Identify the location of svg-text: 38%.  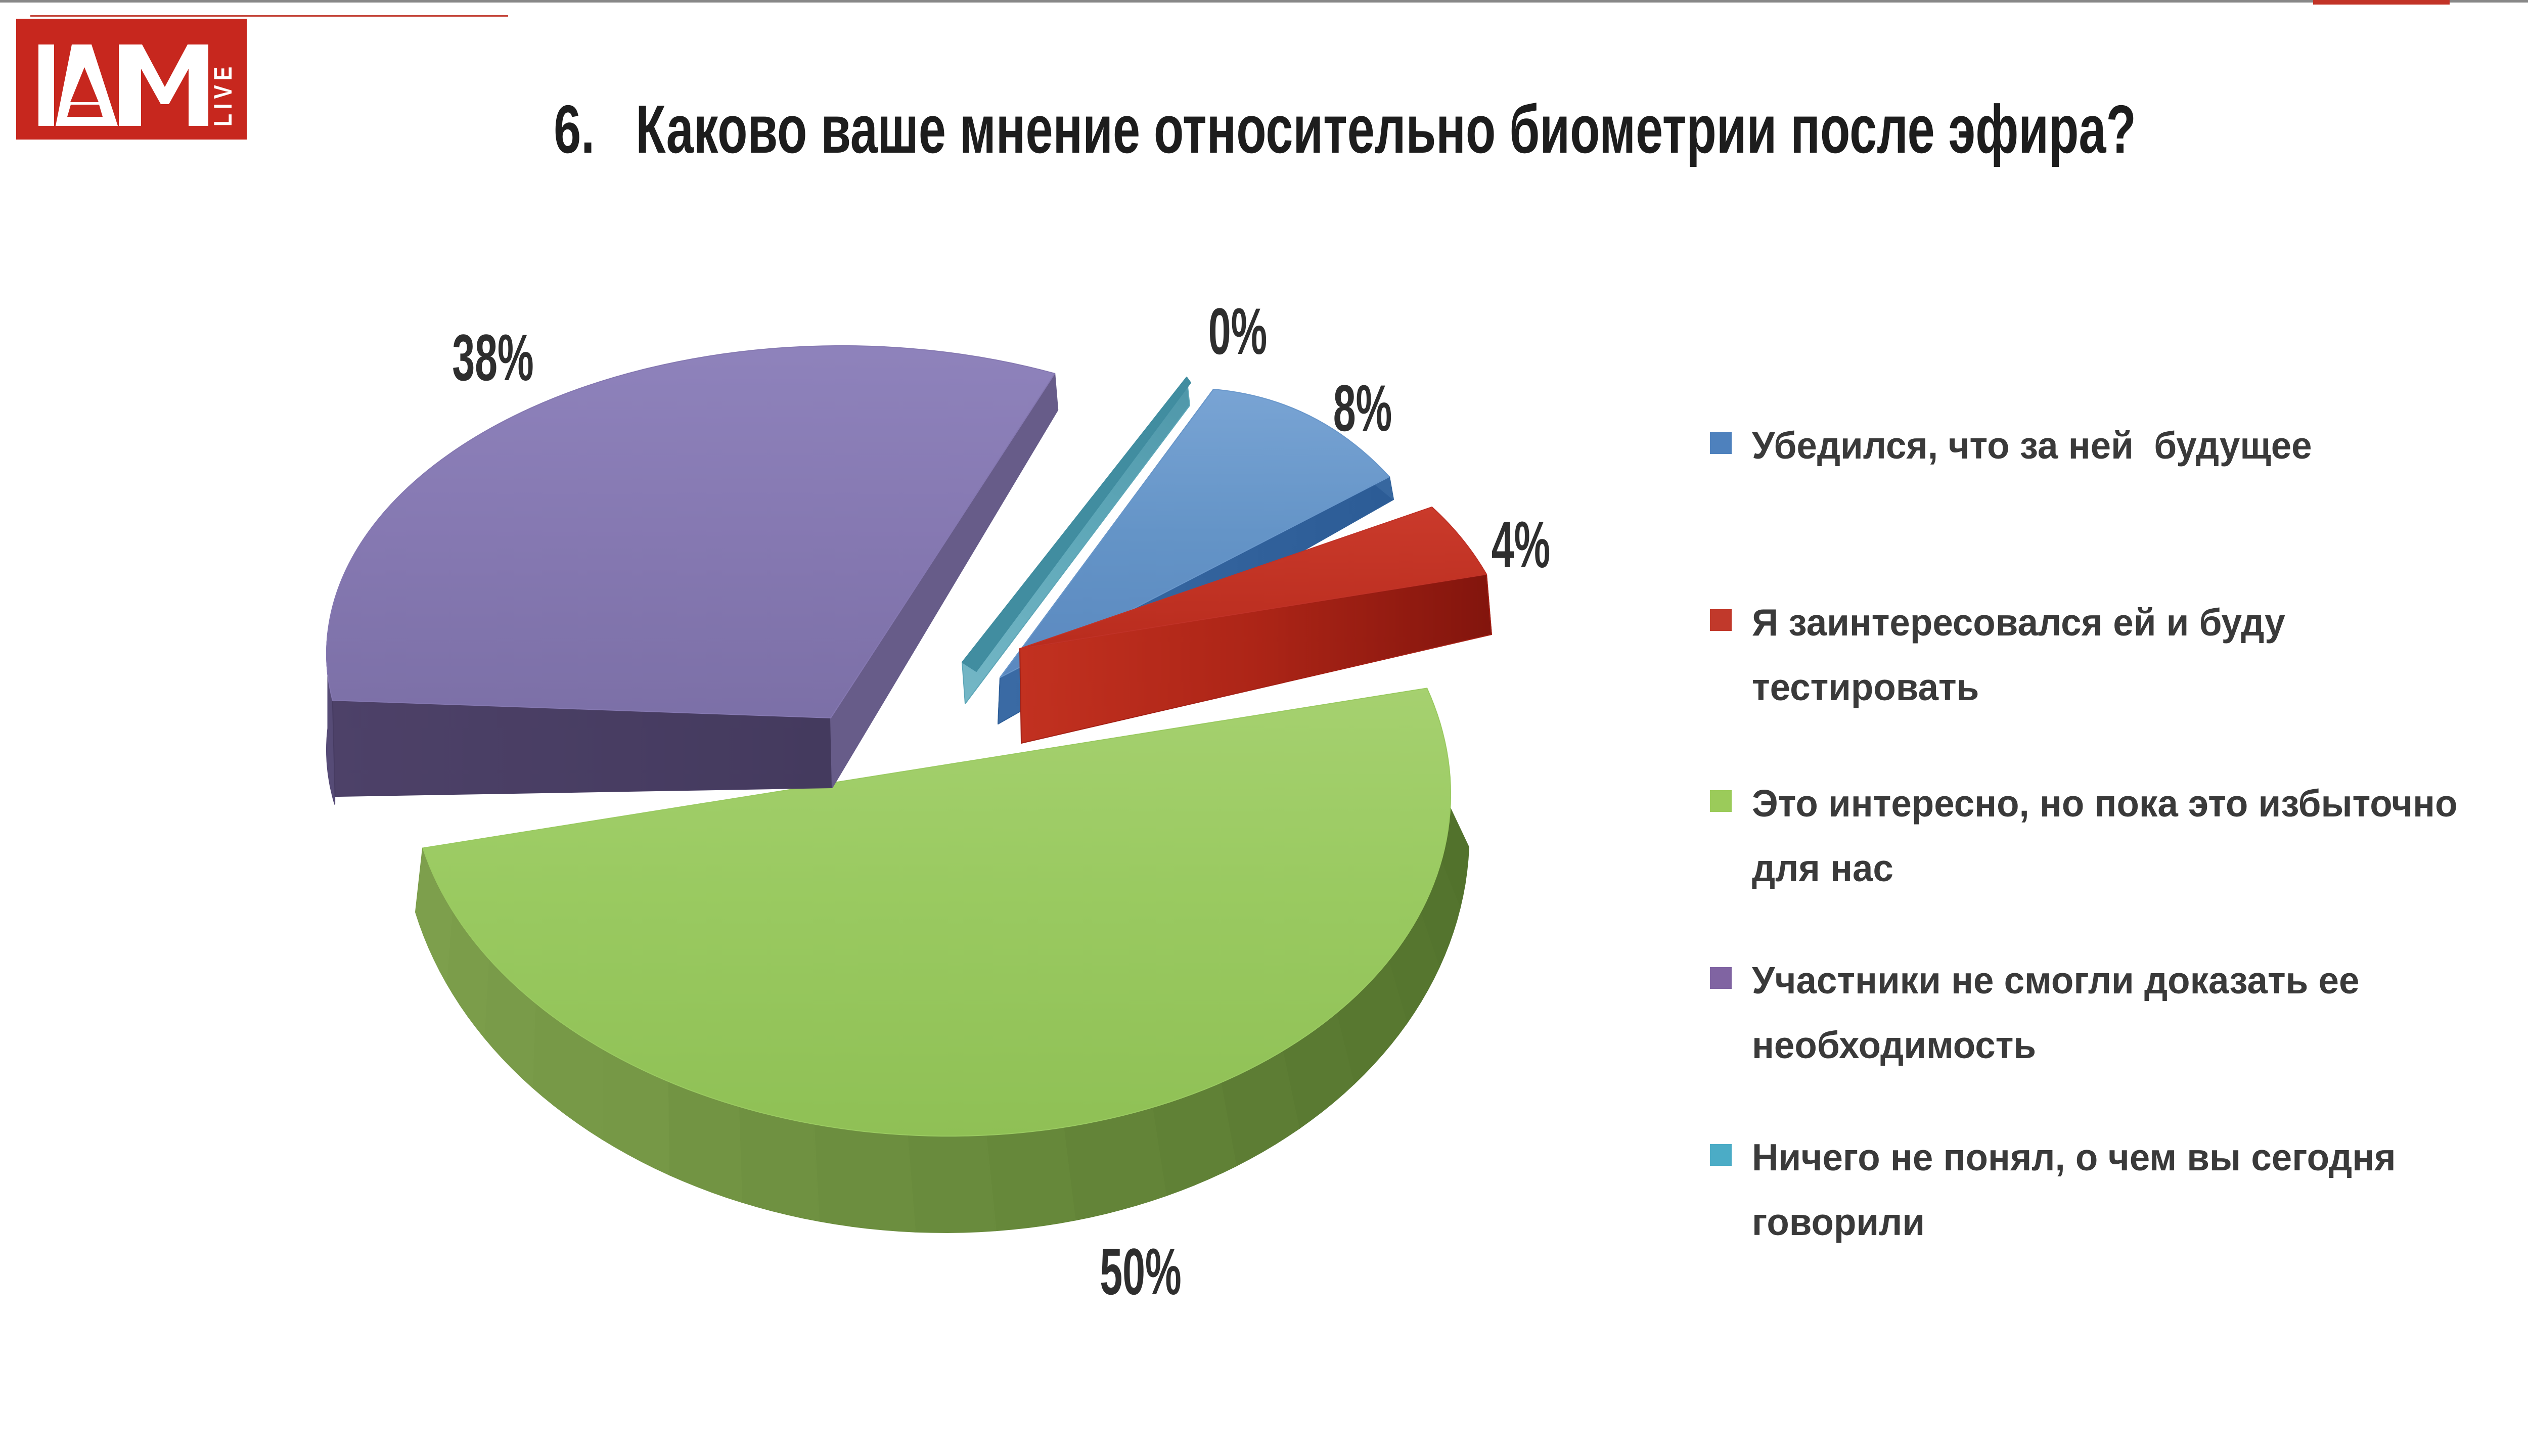
(493, 357).